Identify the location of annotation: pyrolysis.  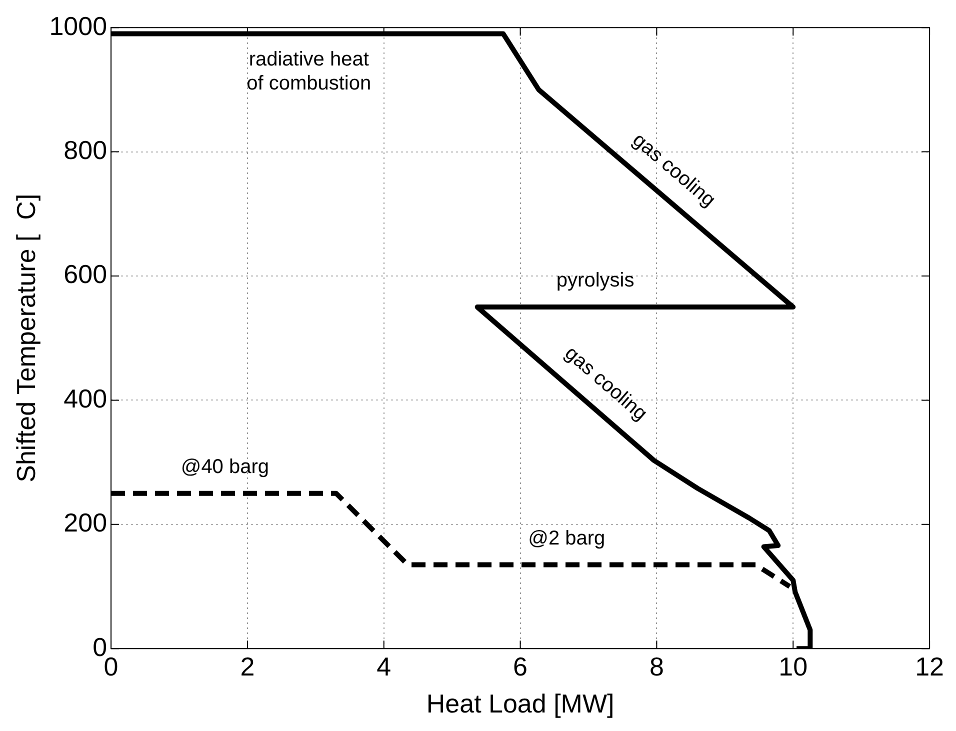
(595, 281).